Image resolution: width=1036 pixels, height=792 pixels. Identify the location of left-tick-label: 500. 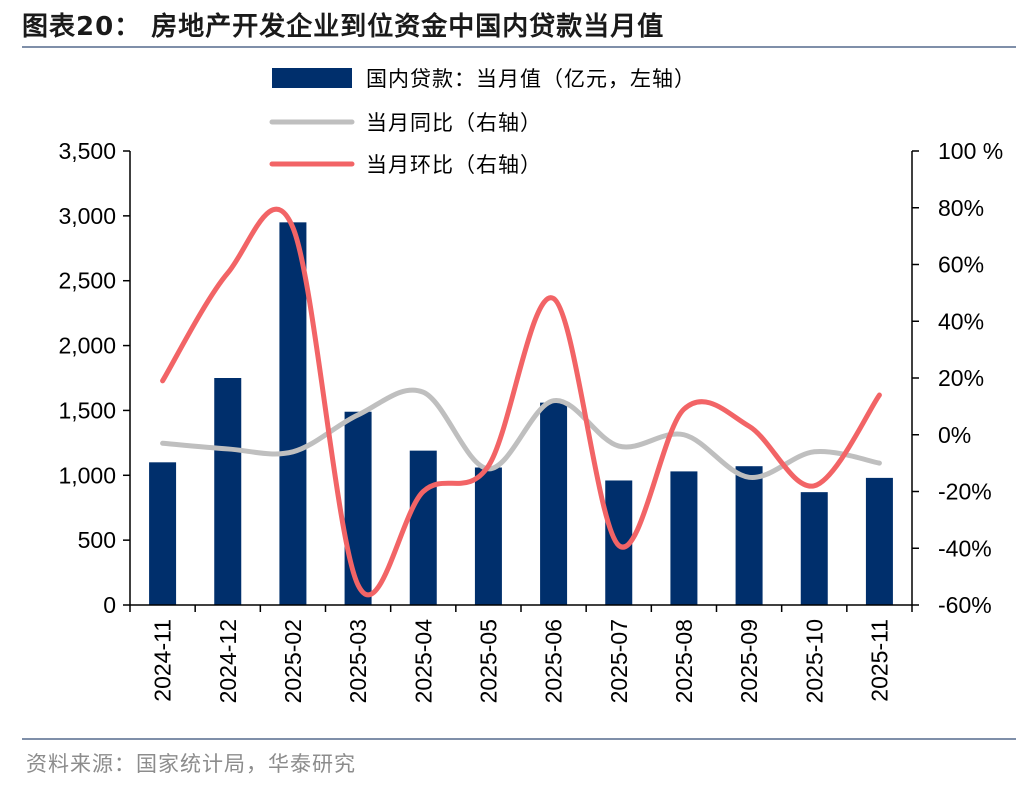
(97, 540).